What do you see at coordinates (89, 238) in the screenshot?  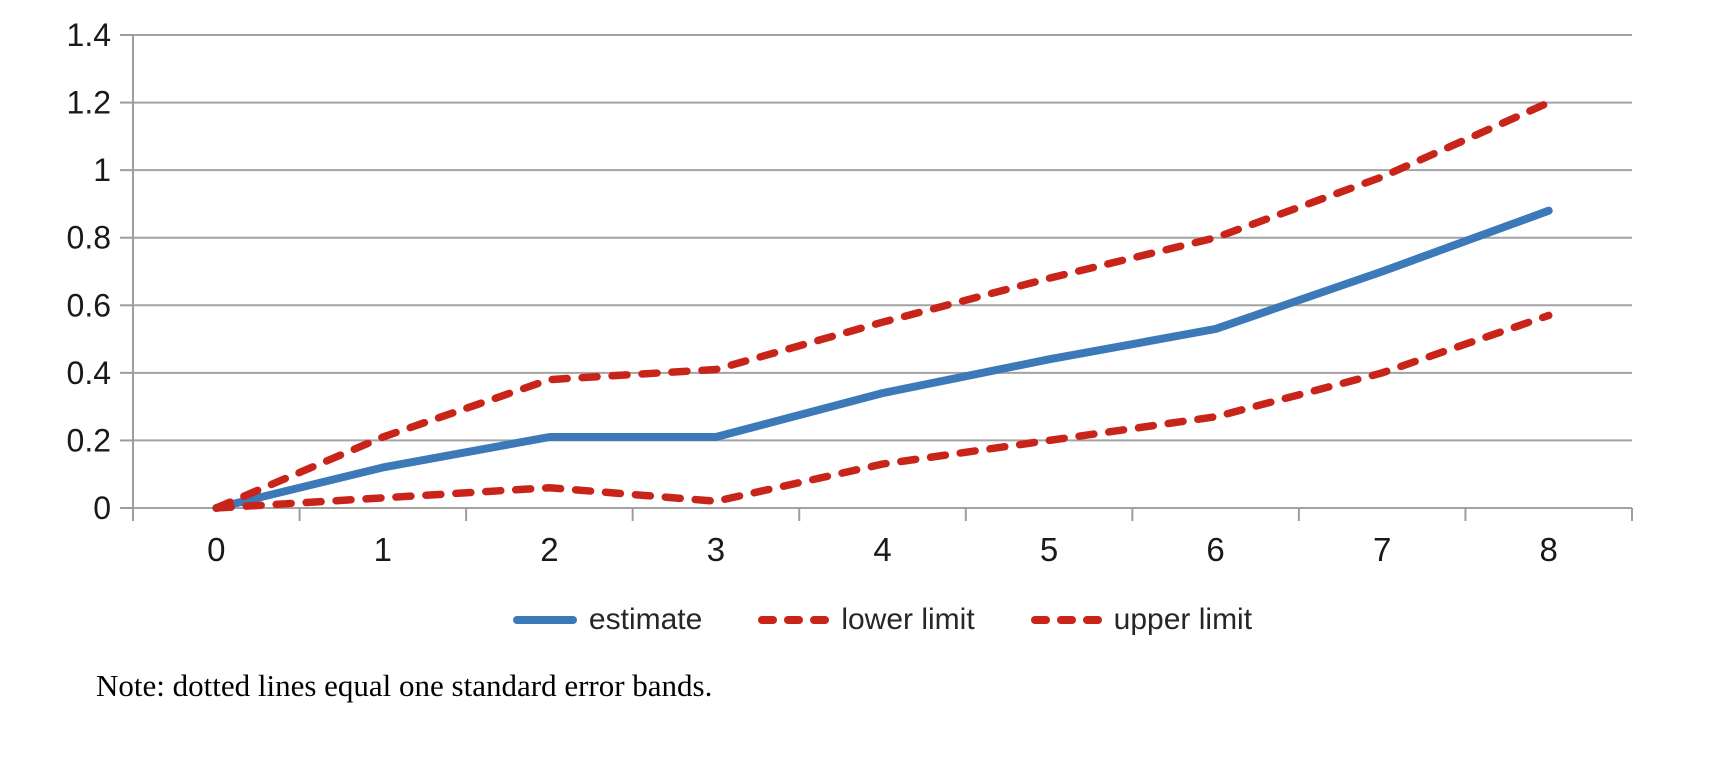 I see `y-tick-label: 0.8` at bounding box center [89, 238].